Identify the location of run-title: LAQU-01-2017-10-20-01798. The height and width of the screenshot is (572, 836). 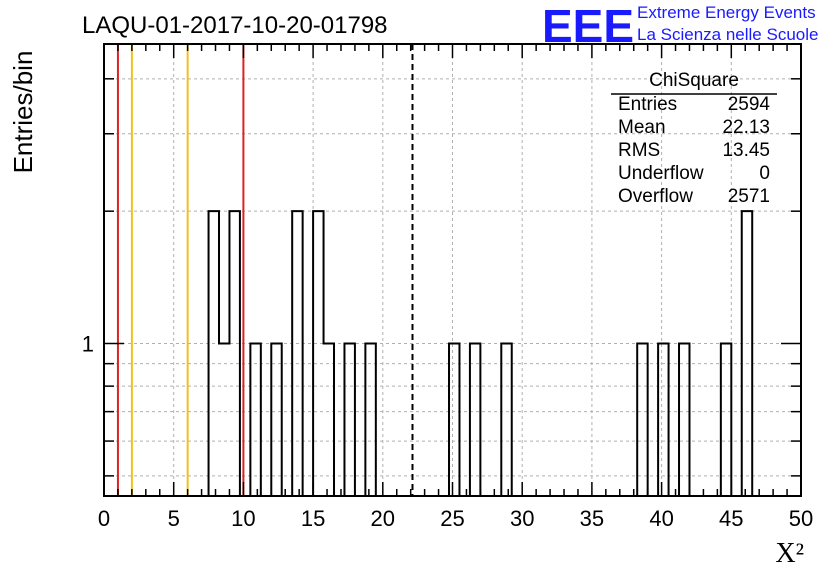
(235, 25).